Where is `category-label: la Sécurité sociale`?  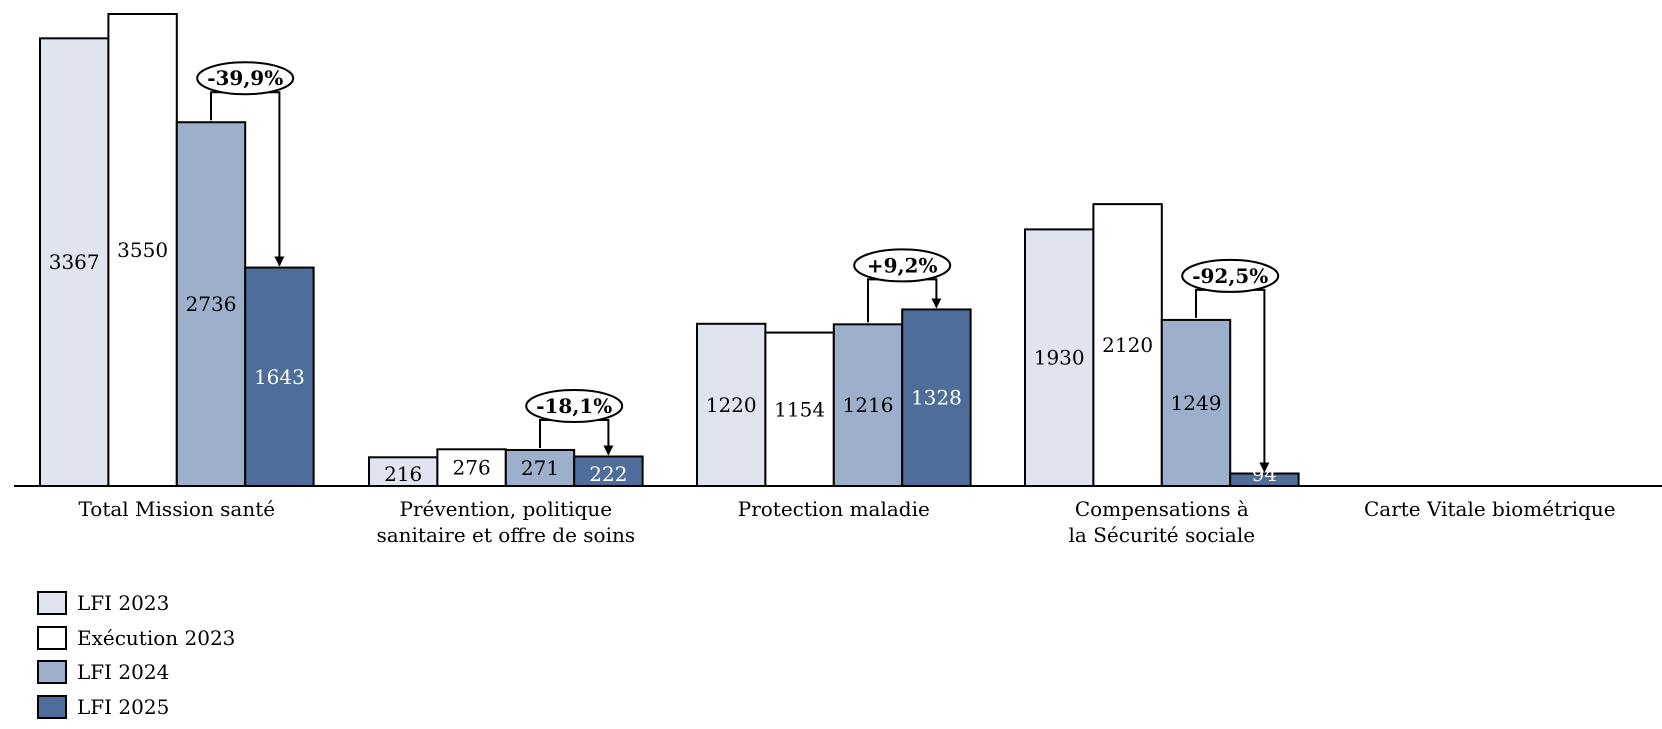 category-label: la Sécurité sociale is located at coordinates (1162, 535).